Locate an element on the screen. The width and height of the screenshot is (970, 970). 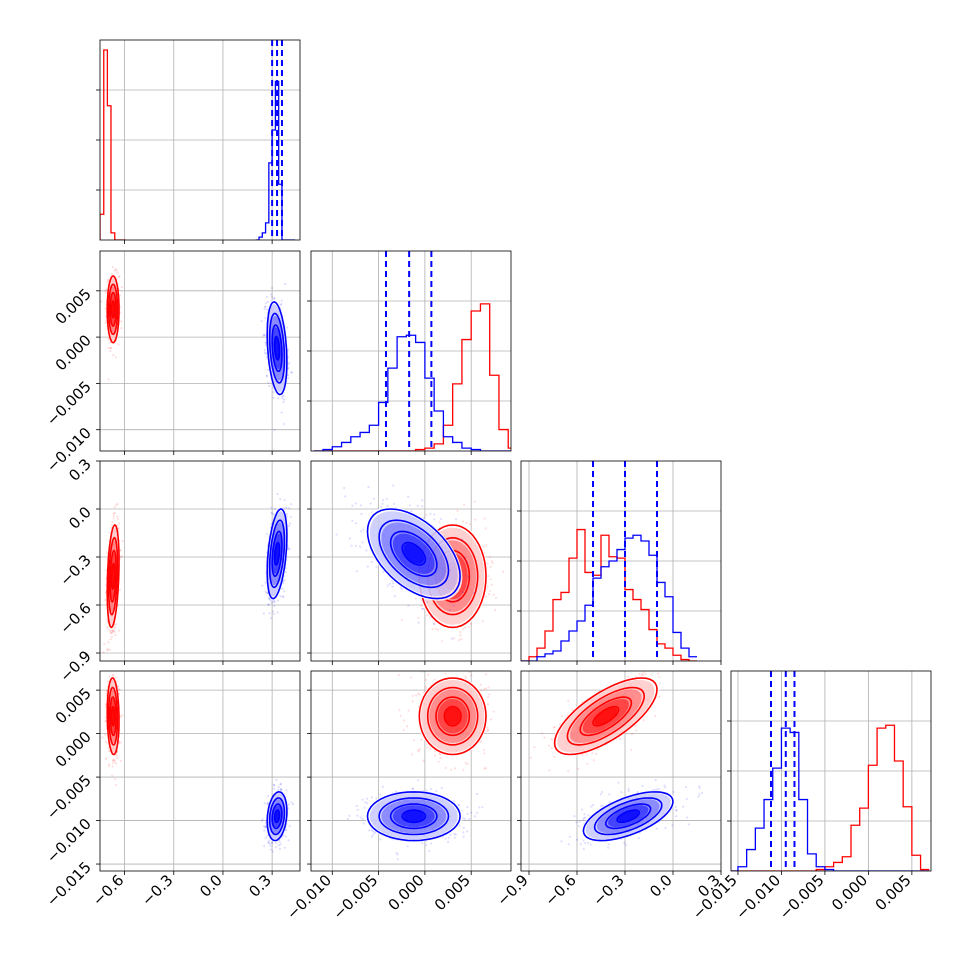
red-histogram is located at coordinates (412, 377).